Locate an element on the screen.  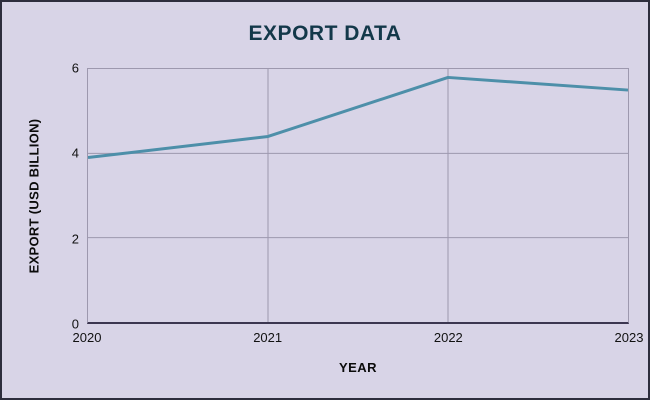
y-axis-ticks: 6 4 2 0 is located at coordinates (40, 196).